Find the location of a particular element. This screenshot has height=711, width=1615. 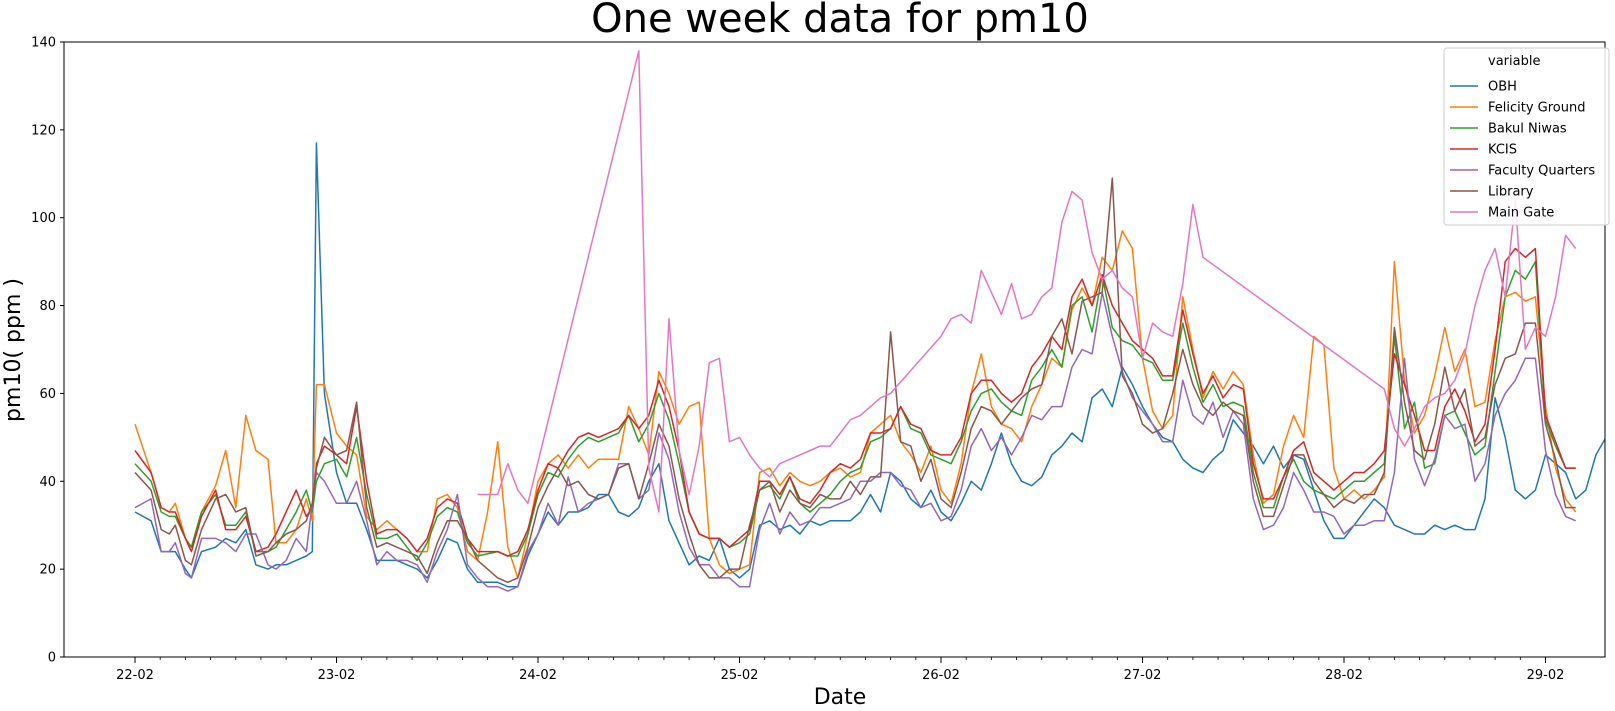

y-tick-label: 140 is located at coordinates (43, 43).